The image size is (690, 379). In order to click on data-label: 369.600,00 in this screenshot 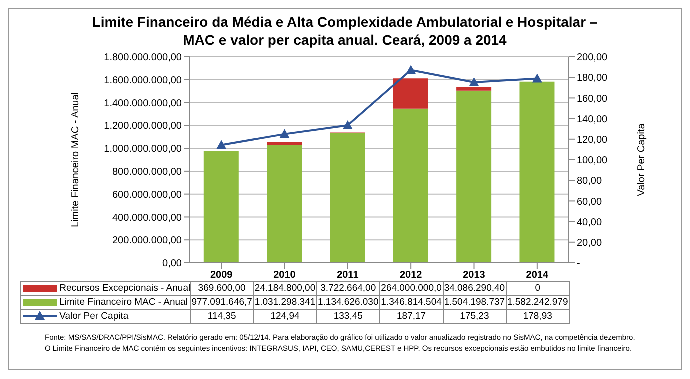, I will do `click(222, 289)`.